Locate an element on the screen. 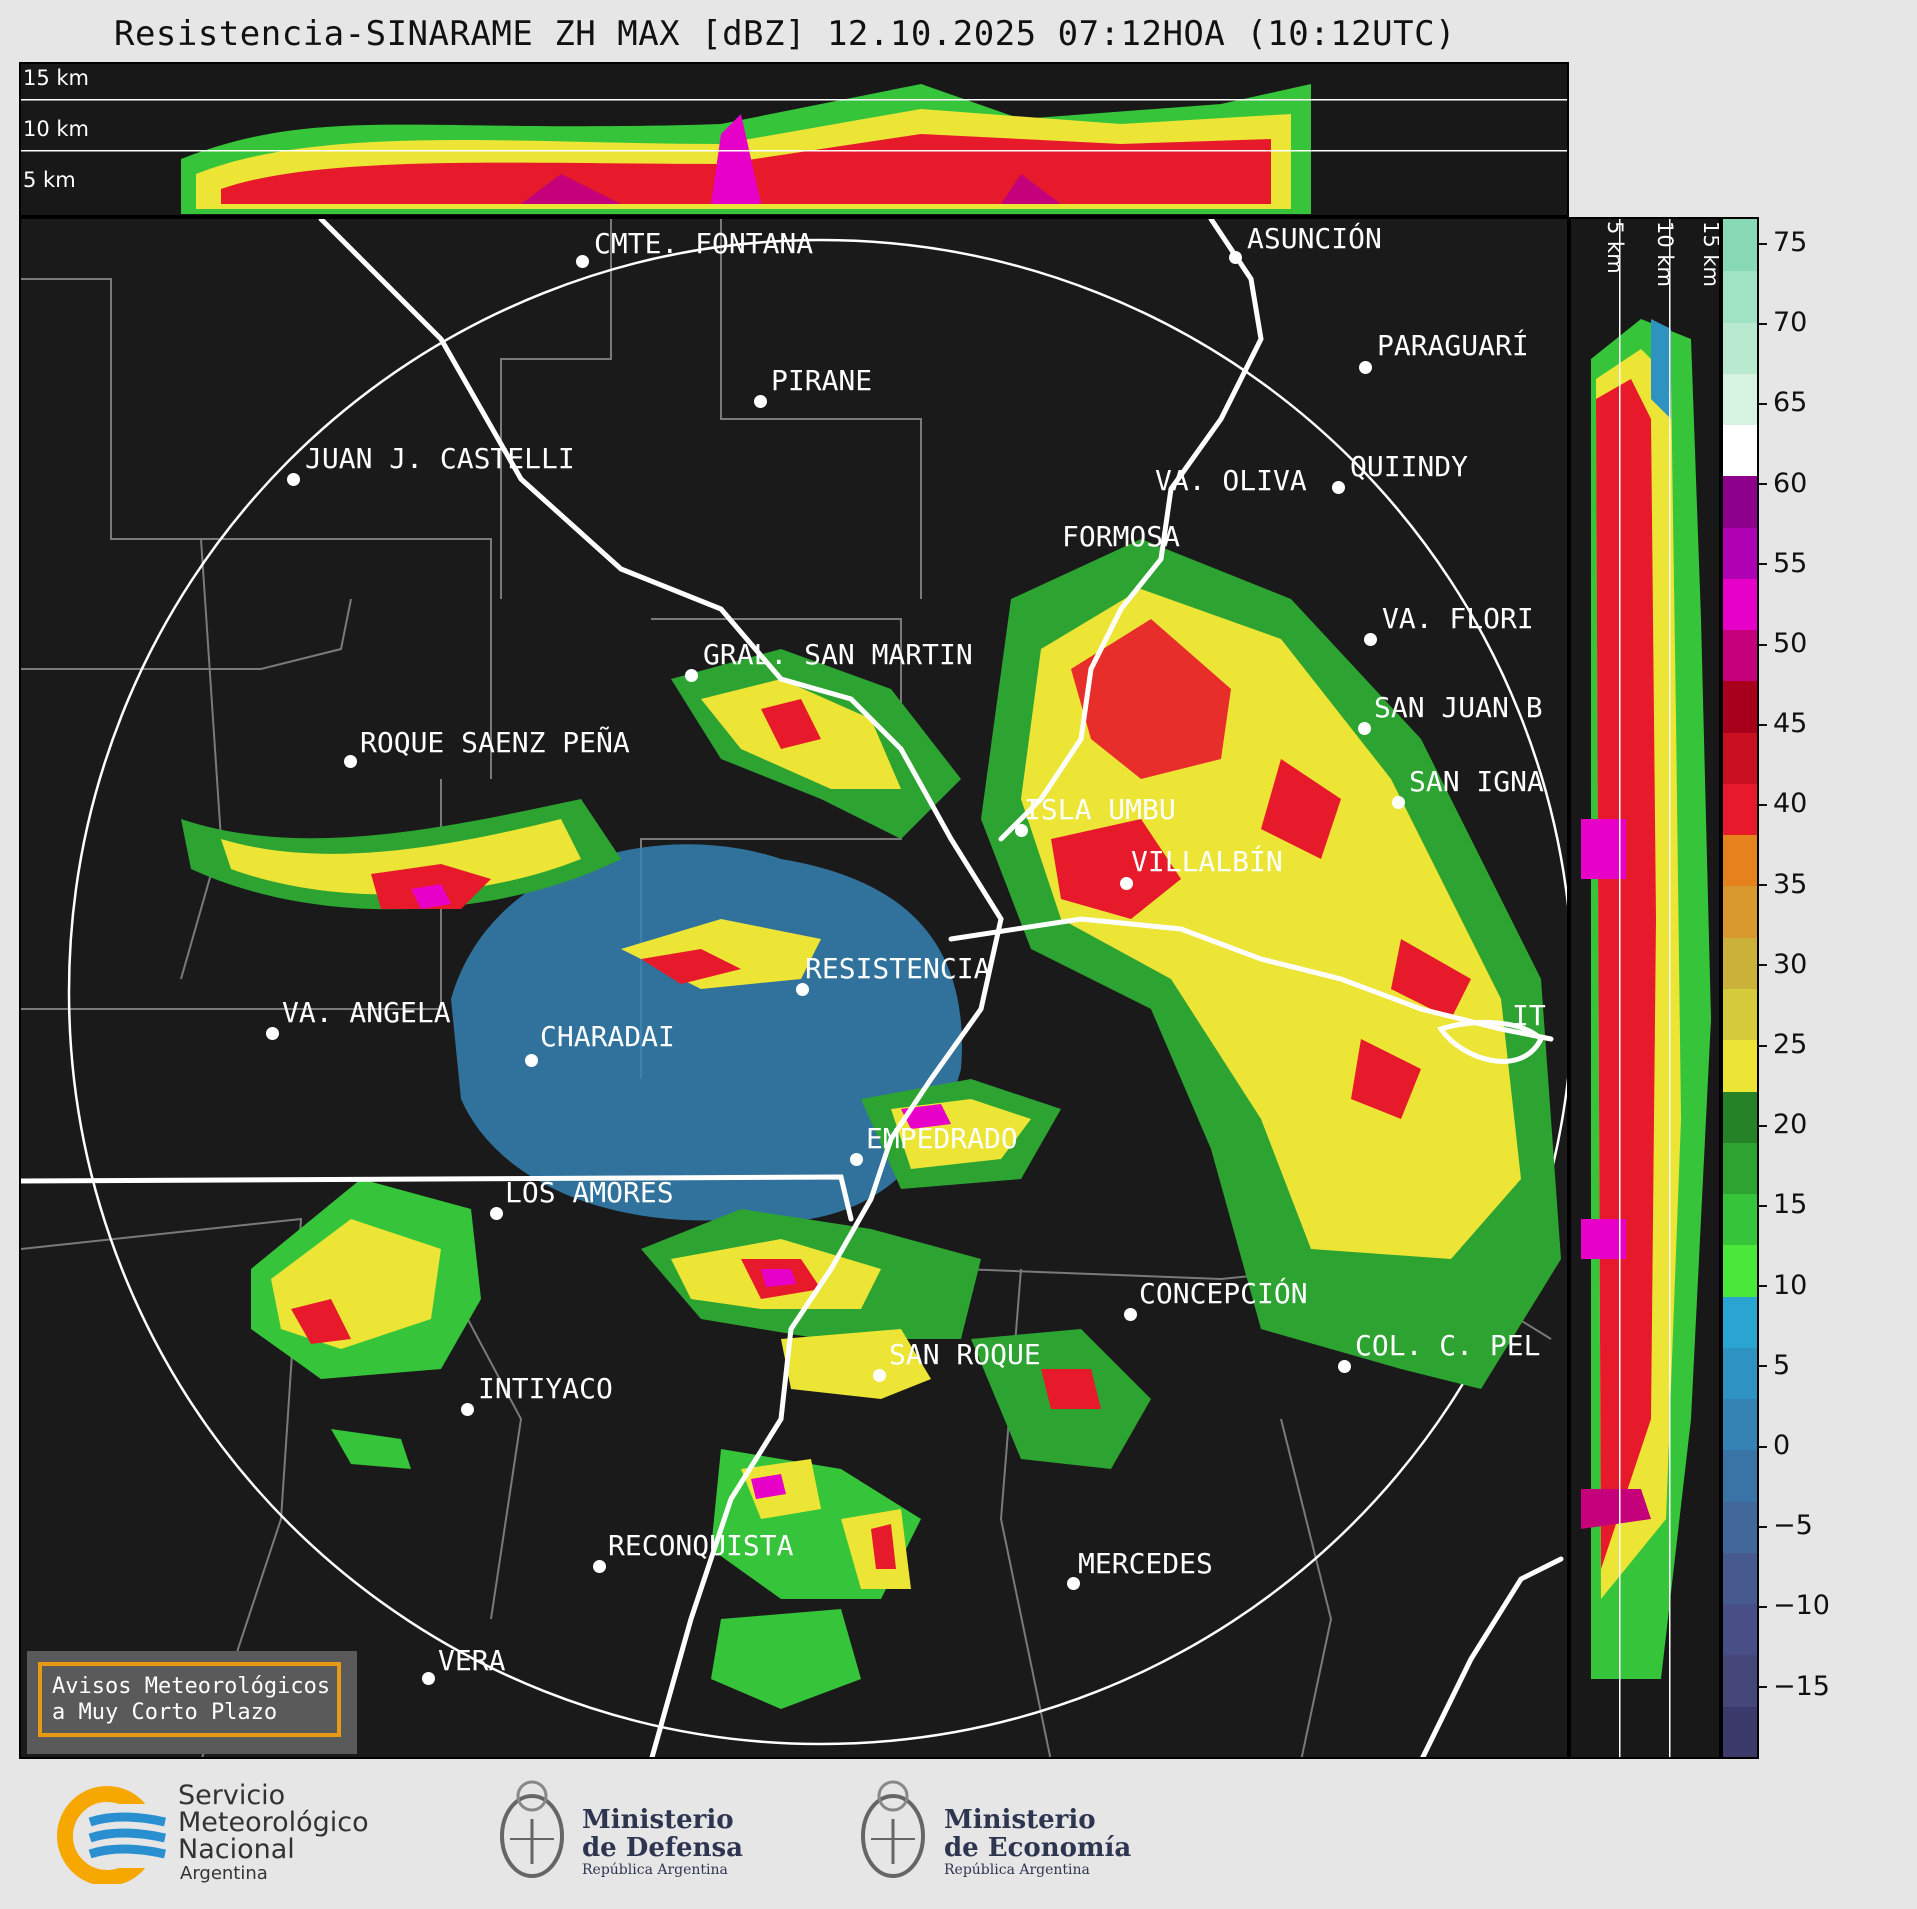 The image size is (1917, 1909). city-pirane: PIRANE is located at coordinates (822, 380).